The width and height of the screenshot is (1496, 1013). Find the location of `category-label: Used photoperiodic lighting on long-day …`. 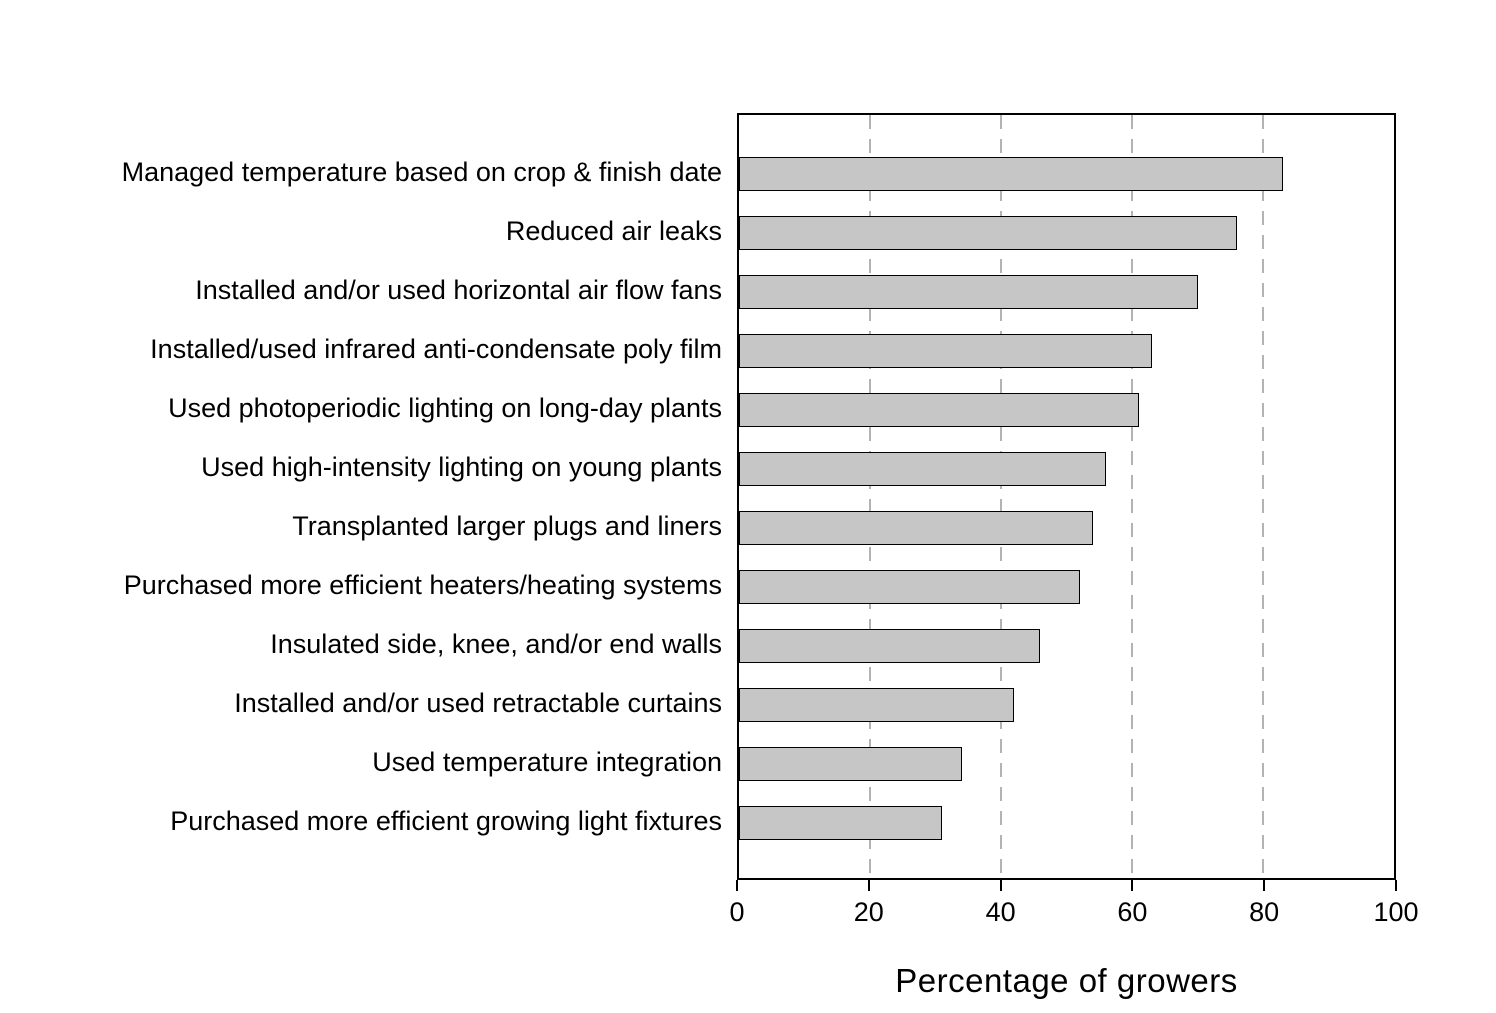

category-label: Used photoperiodic lighting on long-day … is located at coordinates (445, 408).